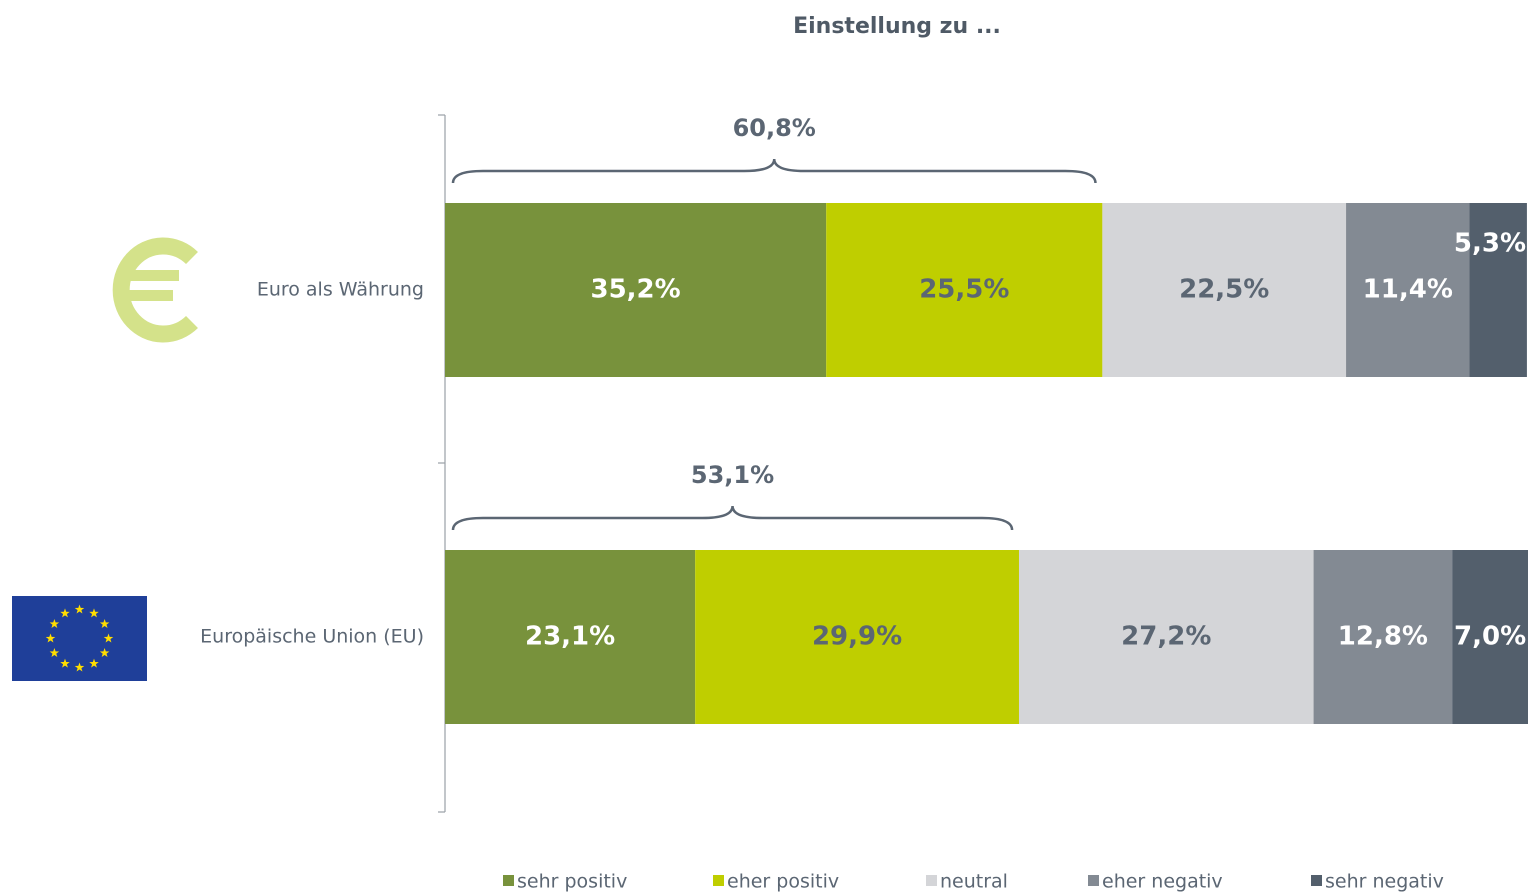 The image size is (1530, 893). What do you see at coordinates (783, 882) in the screenshot?
I see `legend-label: eher positiv` at bounding box center [783, 882].